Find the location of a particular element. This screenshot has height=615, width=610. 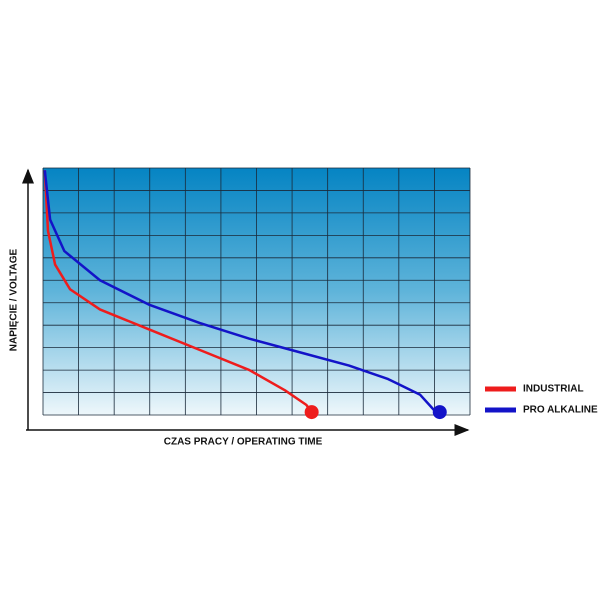

legend-label: INDUSTRIAL is located at coordinates (553, 389).